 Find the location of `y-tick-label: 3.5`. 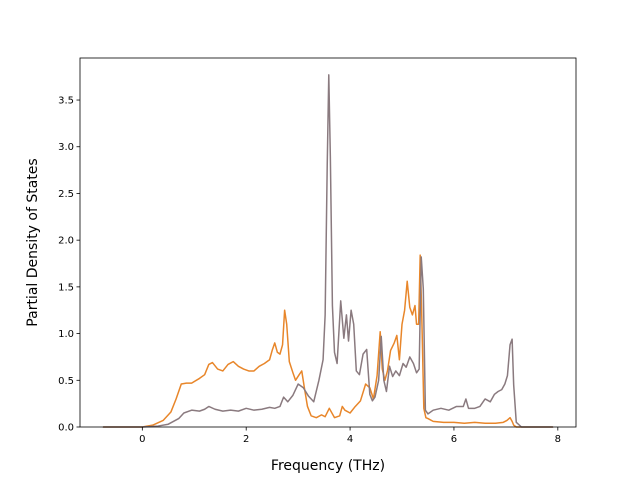

y-tick-label: 3.5 is located at coordinates (66, 101).